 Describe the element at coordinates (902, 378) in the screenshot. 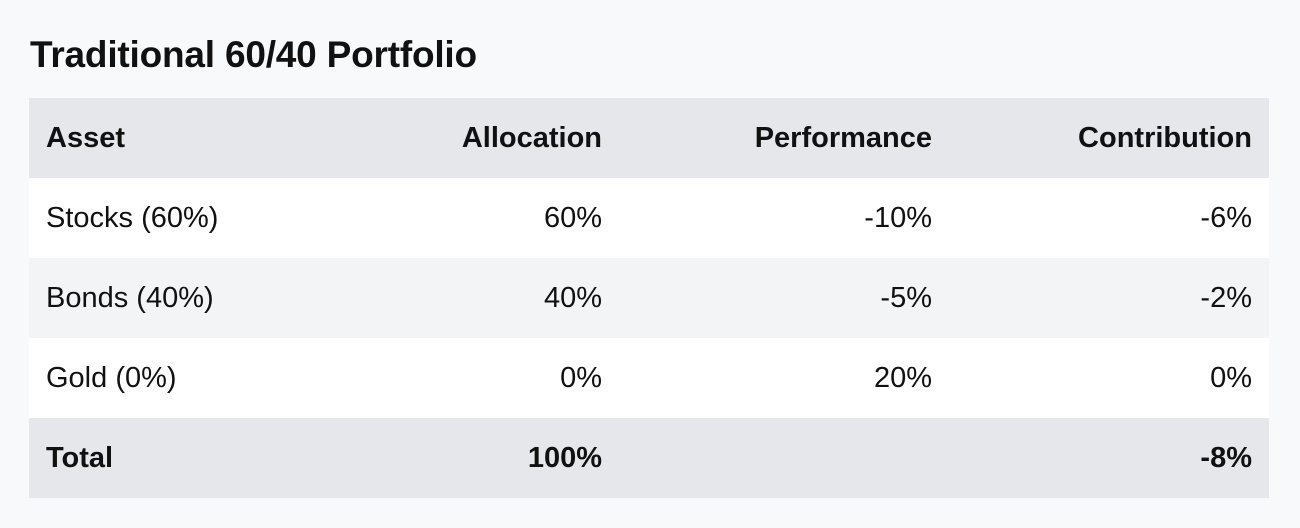

I see `cell-performance: 20%` at that location.